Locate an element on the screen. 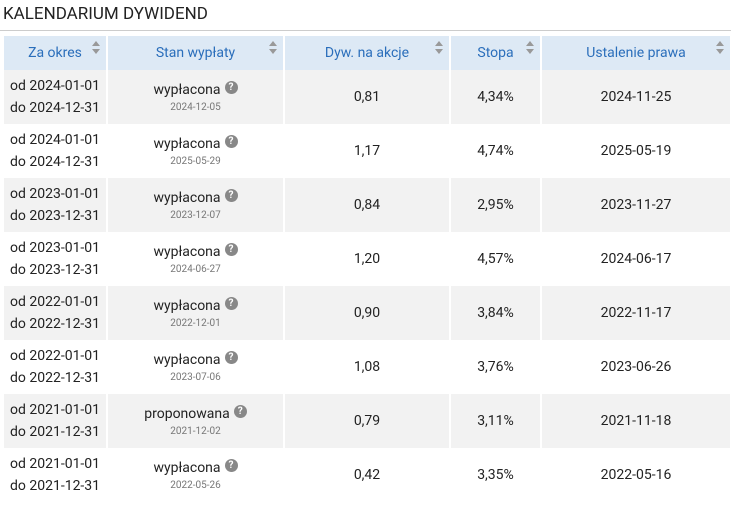 This screenshot has width=731, height=507. dividend-cell: 0,42 is located at coordinates (367, 475).